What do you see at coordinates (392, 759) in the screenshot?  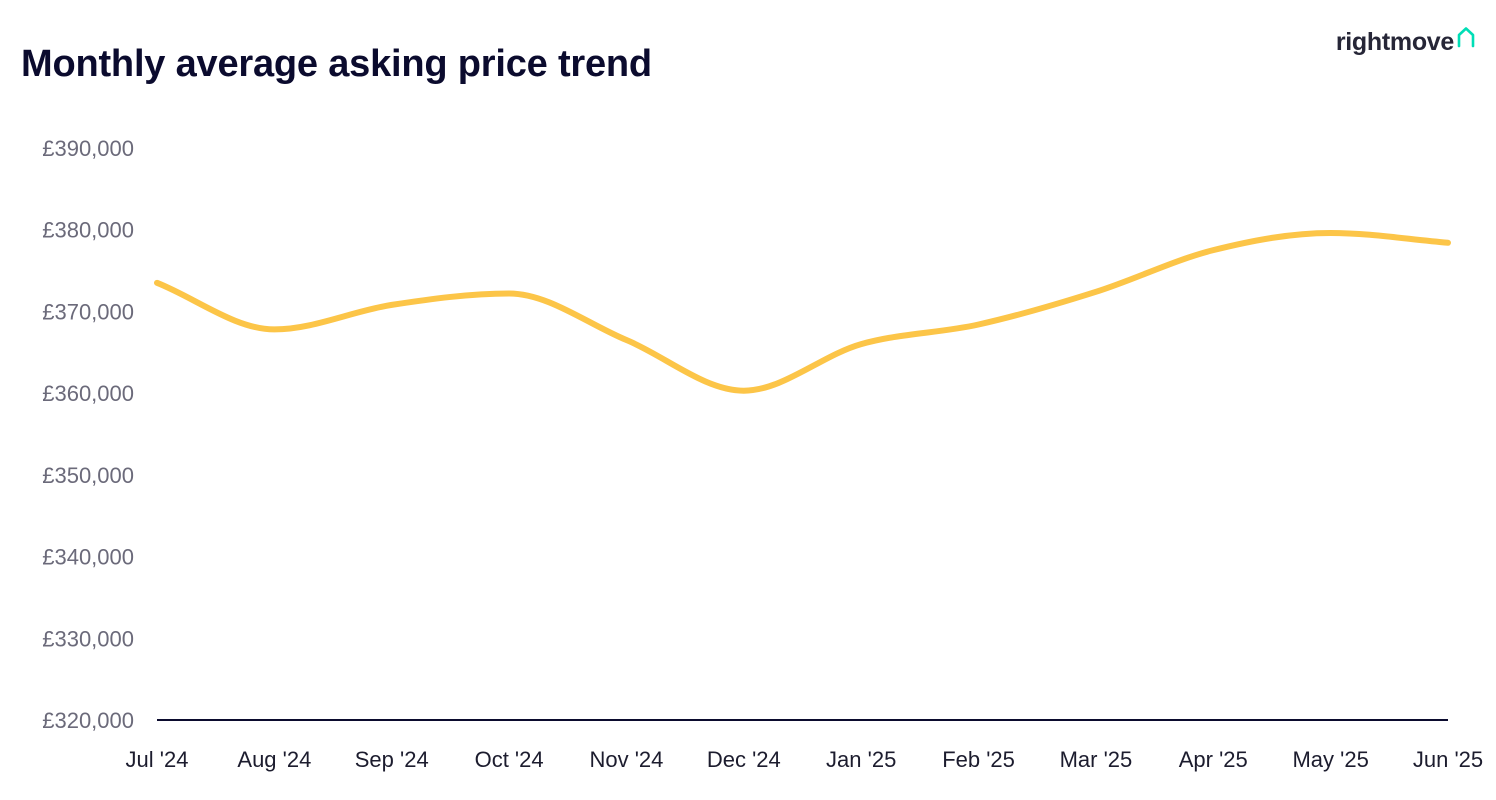 I see `x-tick-label: Sep '24` at bounding box center [392, 759].